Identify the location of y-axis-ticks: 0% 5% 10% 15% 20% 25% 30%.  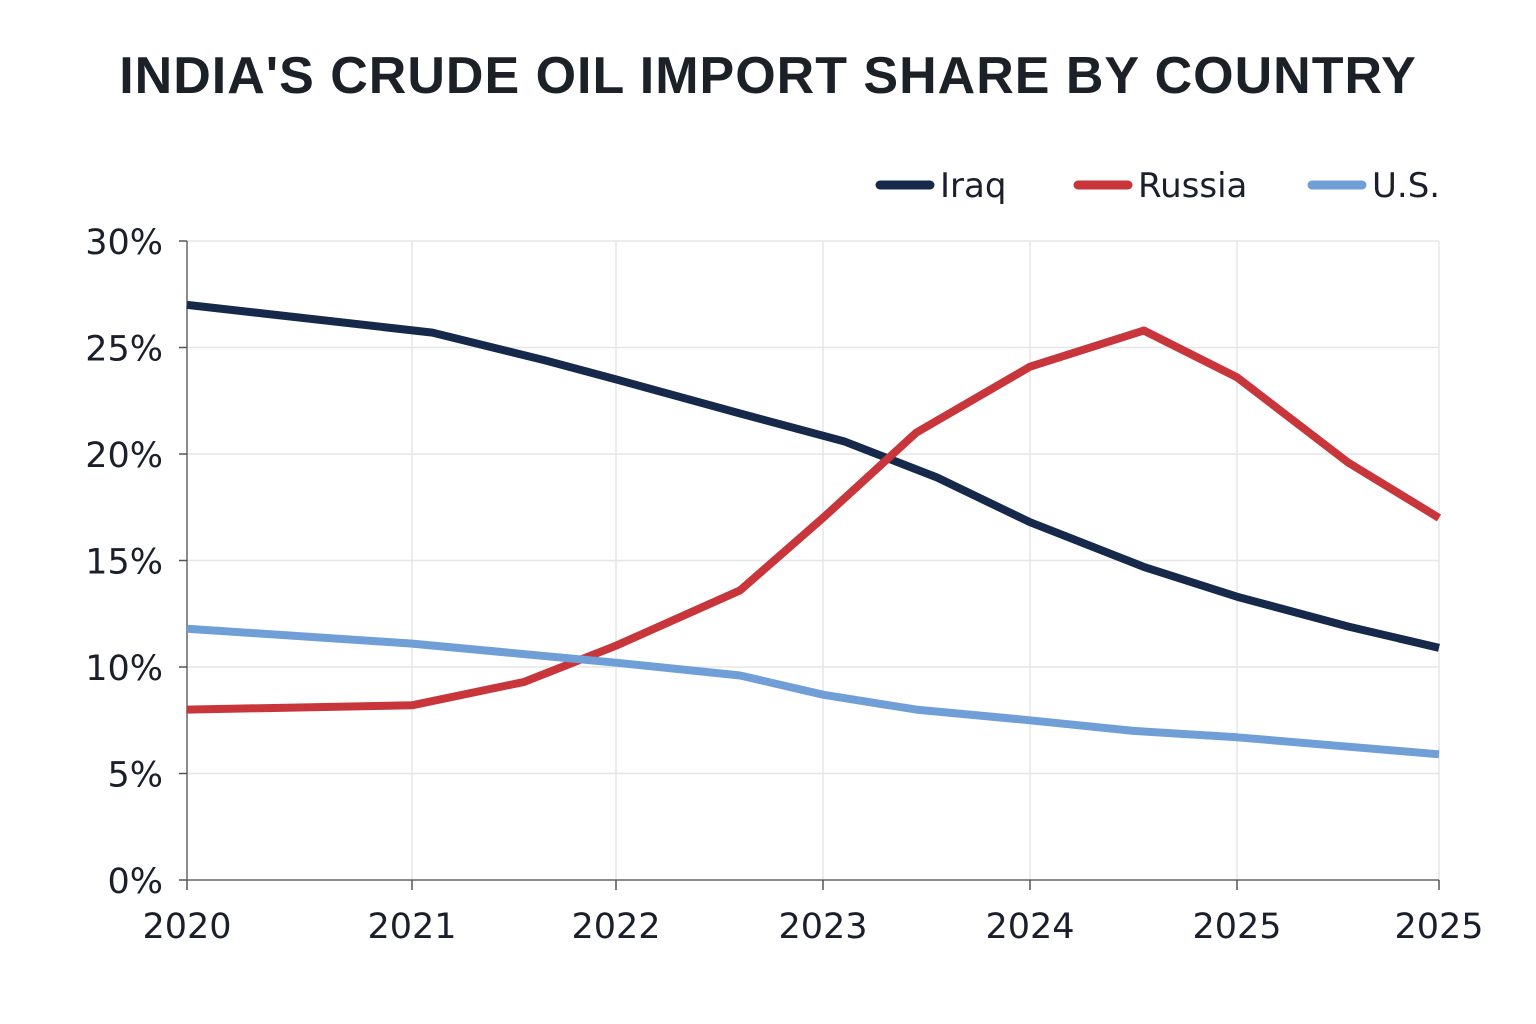
(136, 562).